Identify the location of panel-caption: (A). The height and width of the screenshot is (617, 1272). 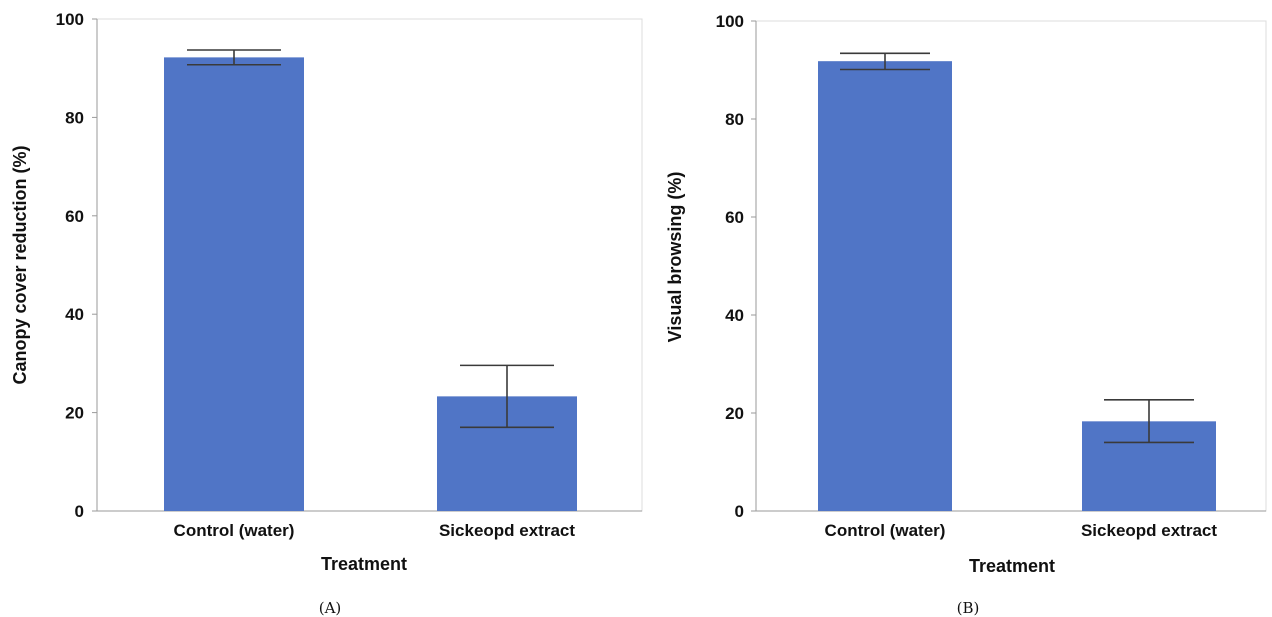
(330, 608).